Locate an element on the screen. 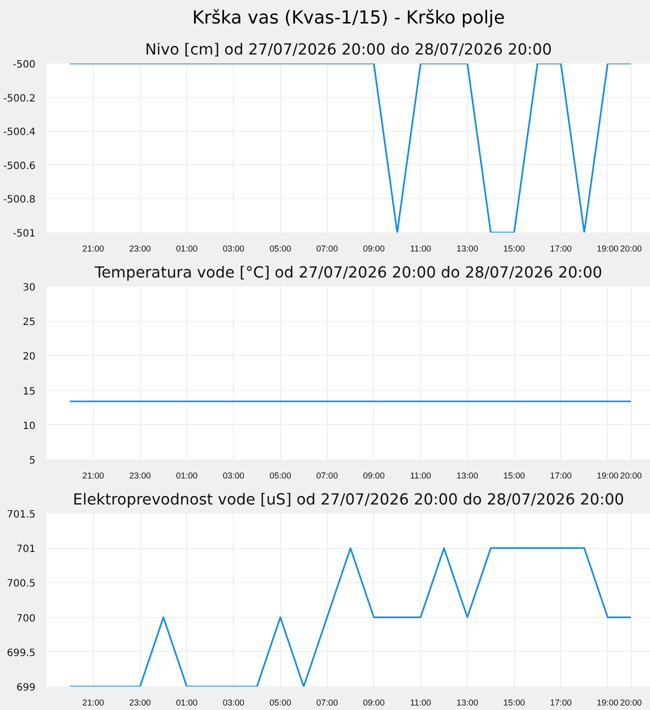  y-tick-label: 30 is located at coordinates (29, 288).